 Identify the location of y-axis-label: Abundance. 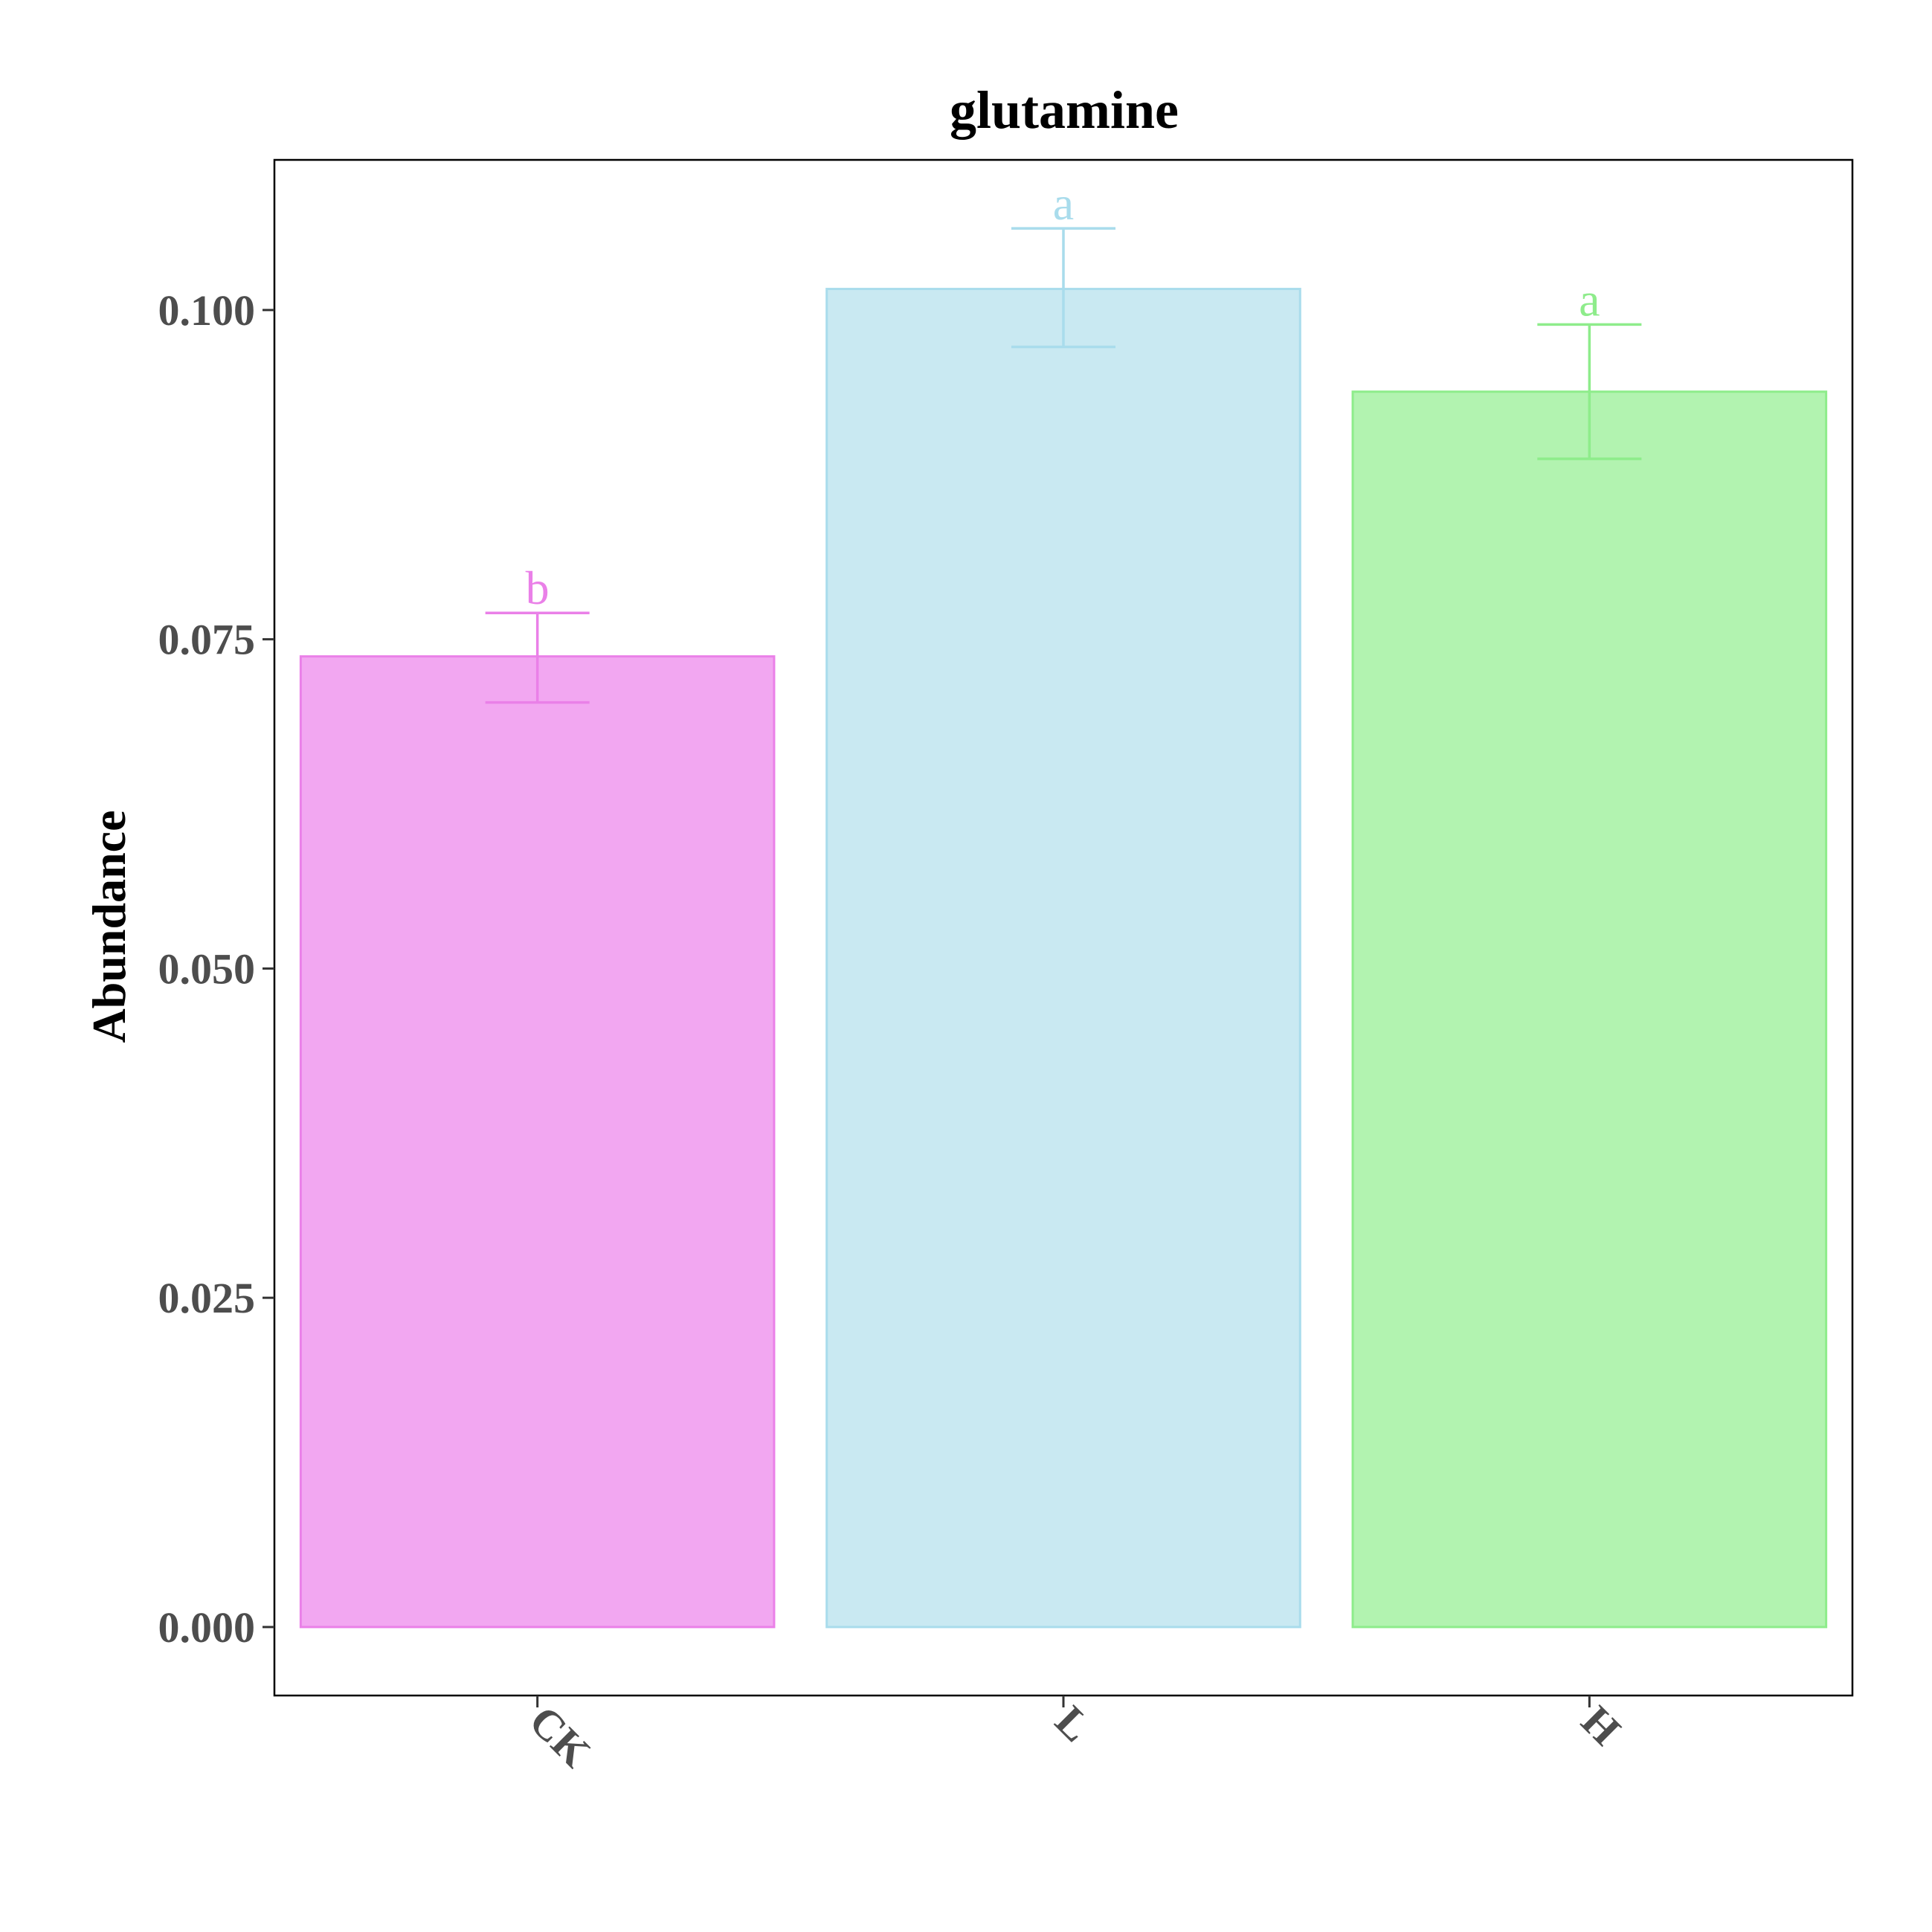
(109, 927).